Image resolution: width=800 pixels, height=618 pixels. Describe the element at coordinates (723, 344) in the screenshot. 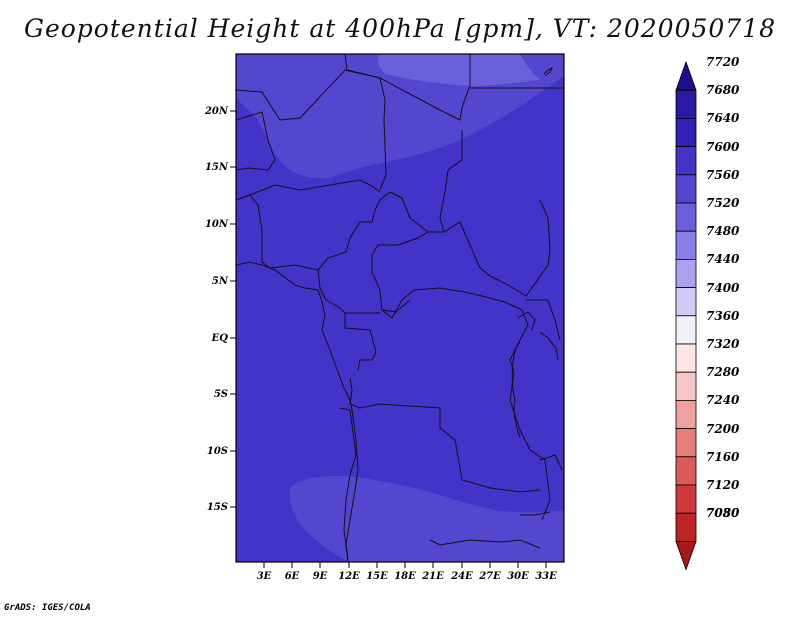

I see `colorbar-label-10: 7320` at that location.